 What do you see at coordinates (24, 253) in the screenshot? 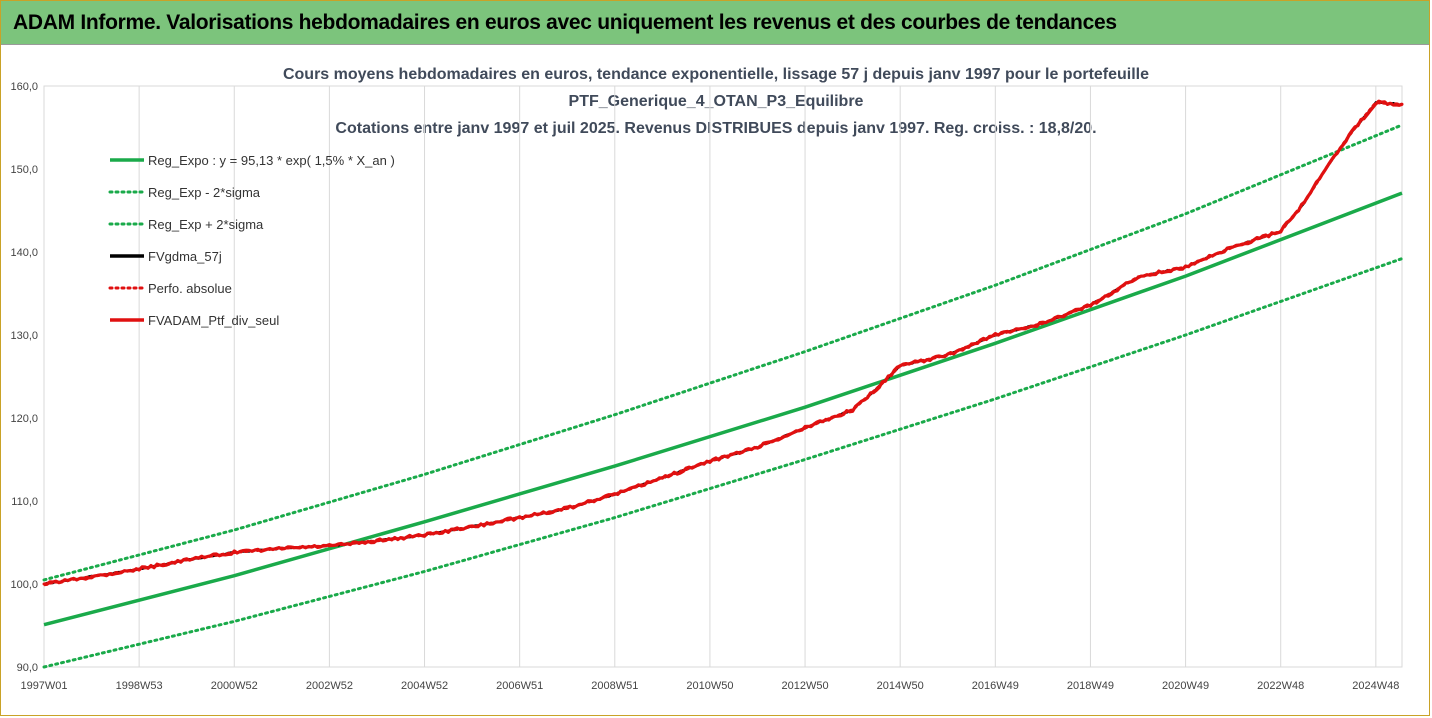
I see `y-tick-label: 140,0` at bounding box center [24, 253].